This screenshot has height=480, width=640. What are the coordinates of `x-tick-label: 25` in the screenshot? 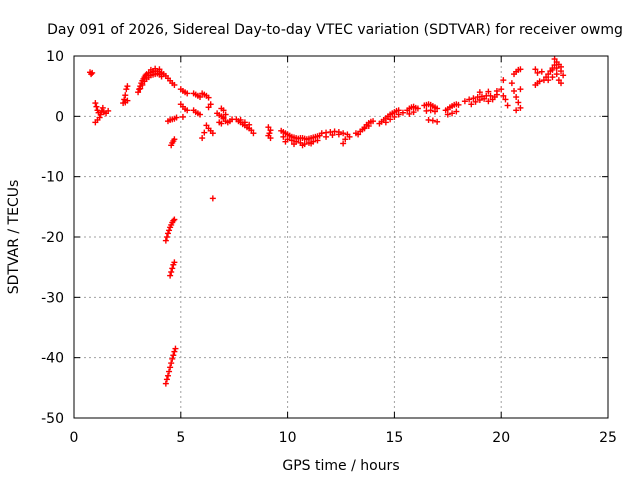 It's located at (608, 438).